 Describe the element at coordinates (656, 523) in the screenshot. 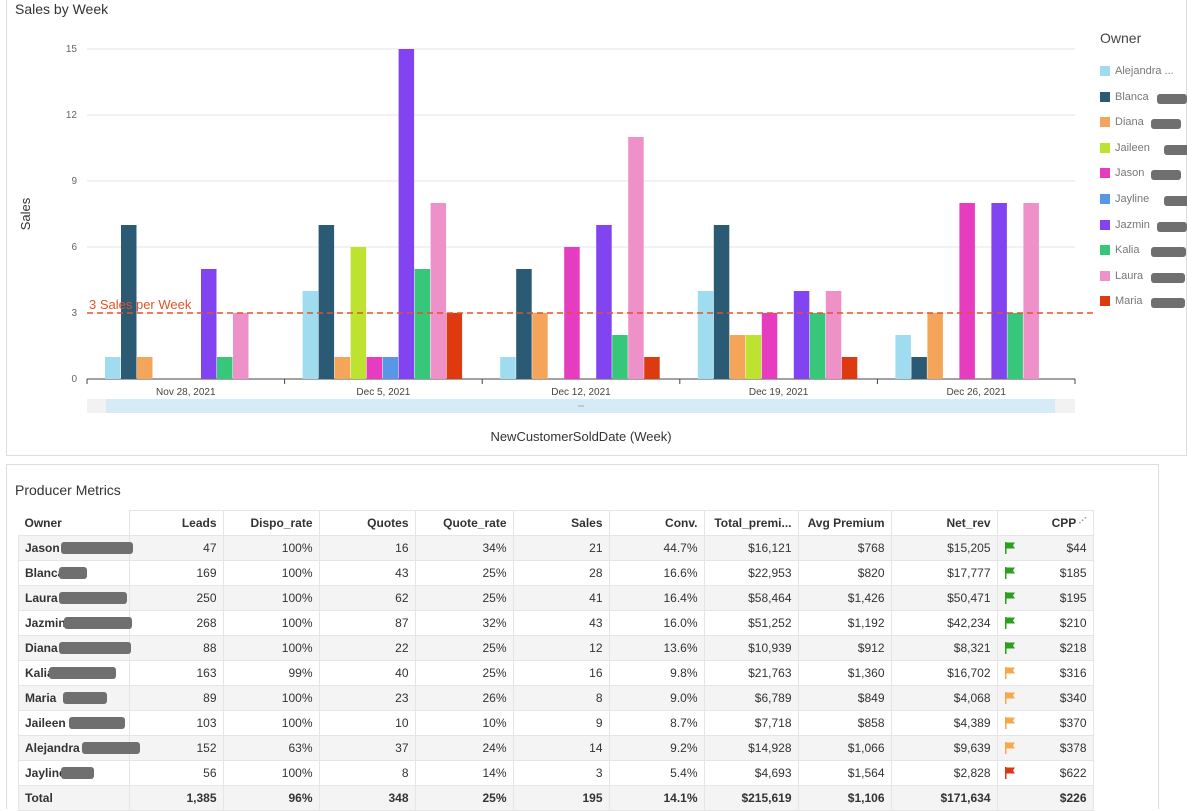

I see `column-header: Conv.` at that location.